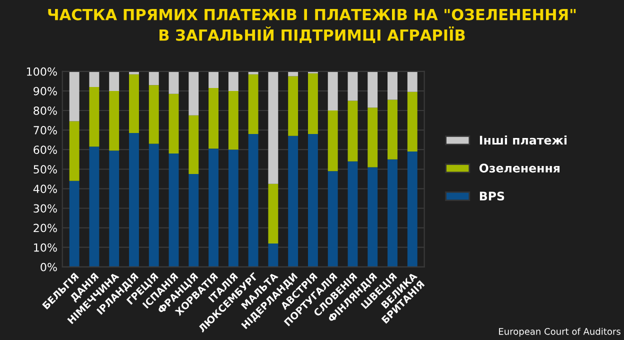 The width and height of the screenshot is (624, 340). What do you see at coordinates (45, 247) in the screenshot?
I see `y-tick-label: 10%` at bounding box center [45, 247].